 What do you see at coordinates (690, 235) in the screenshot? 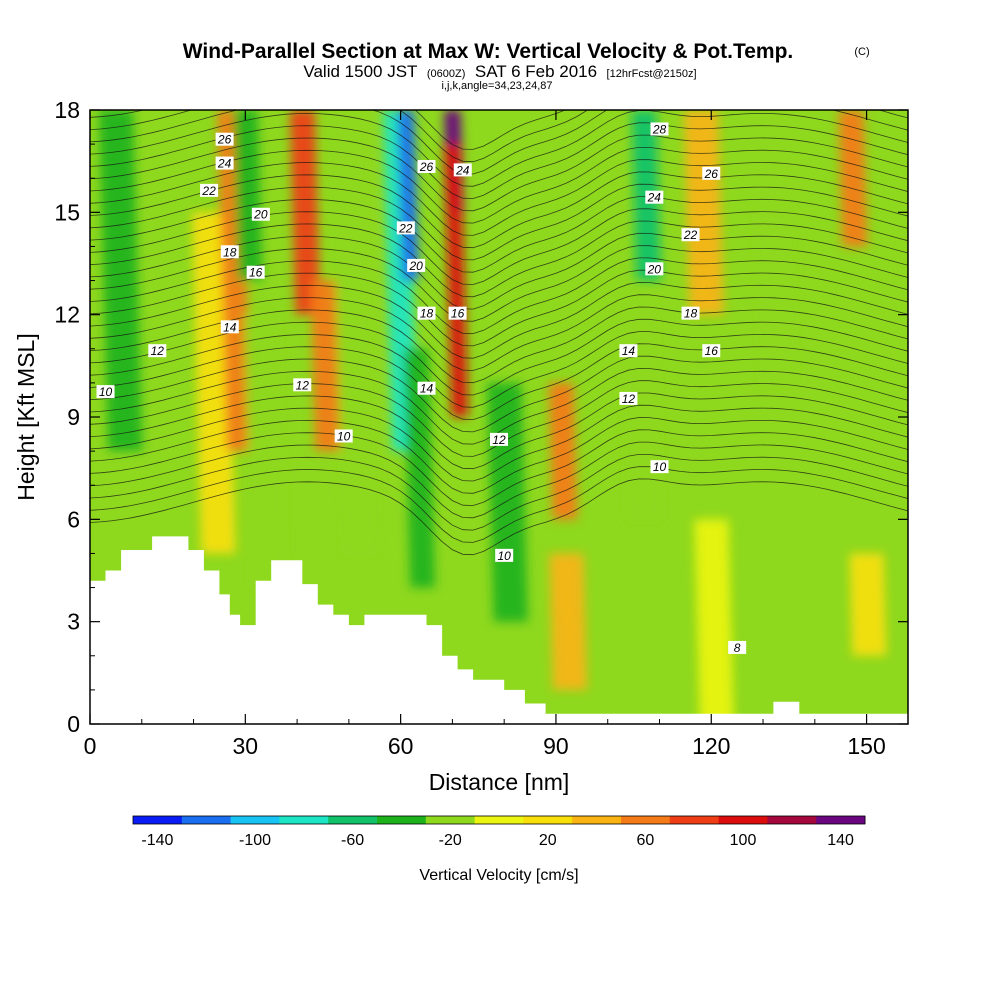
I see `contour-label-23: 22` at bounding box center [690, 235].